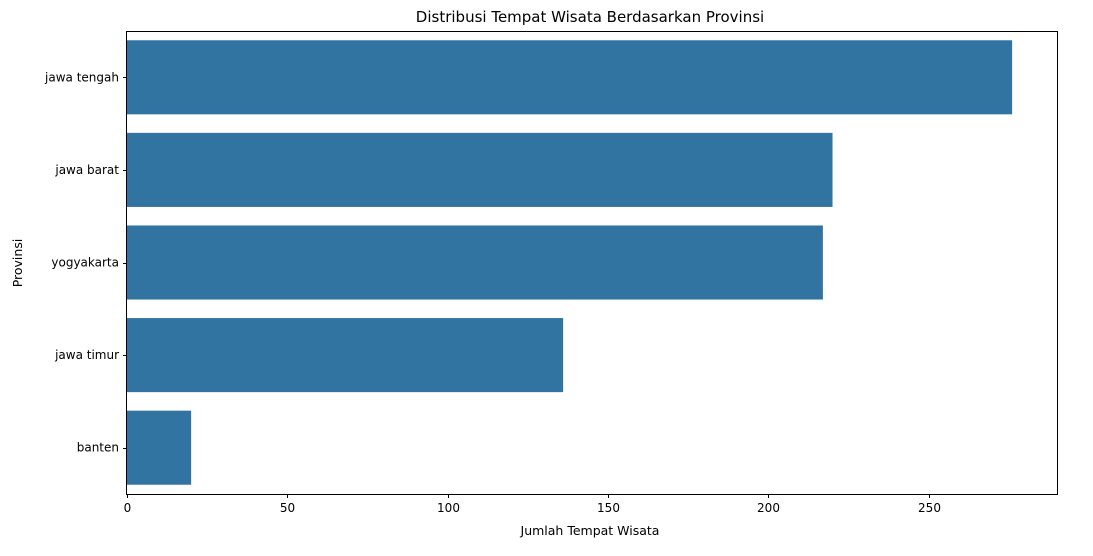  I want to click on y-tick-label: jawa timur, so click(86, 355).